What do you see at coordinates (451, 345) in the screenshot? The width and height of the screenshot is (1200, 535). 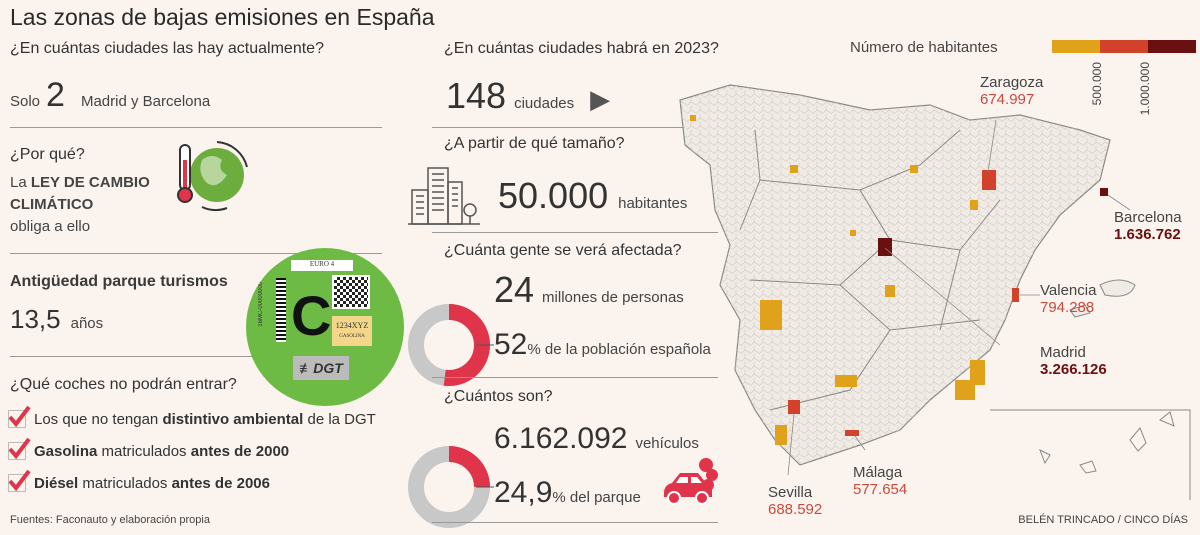 I see `population-donut-chart` at bounding box center [451, 345].